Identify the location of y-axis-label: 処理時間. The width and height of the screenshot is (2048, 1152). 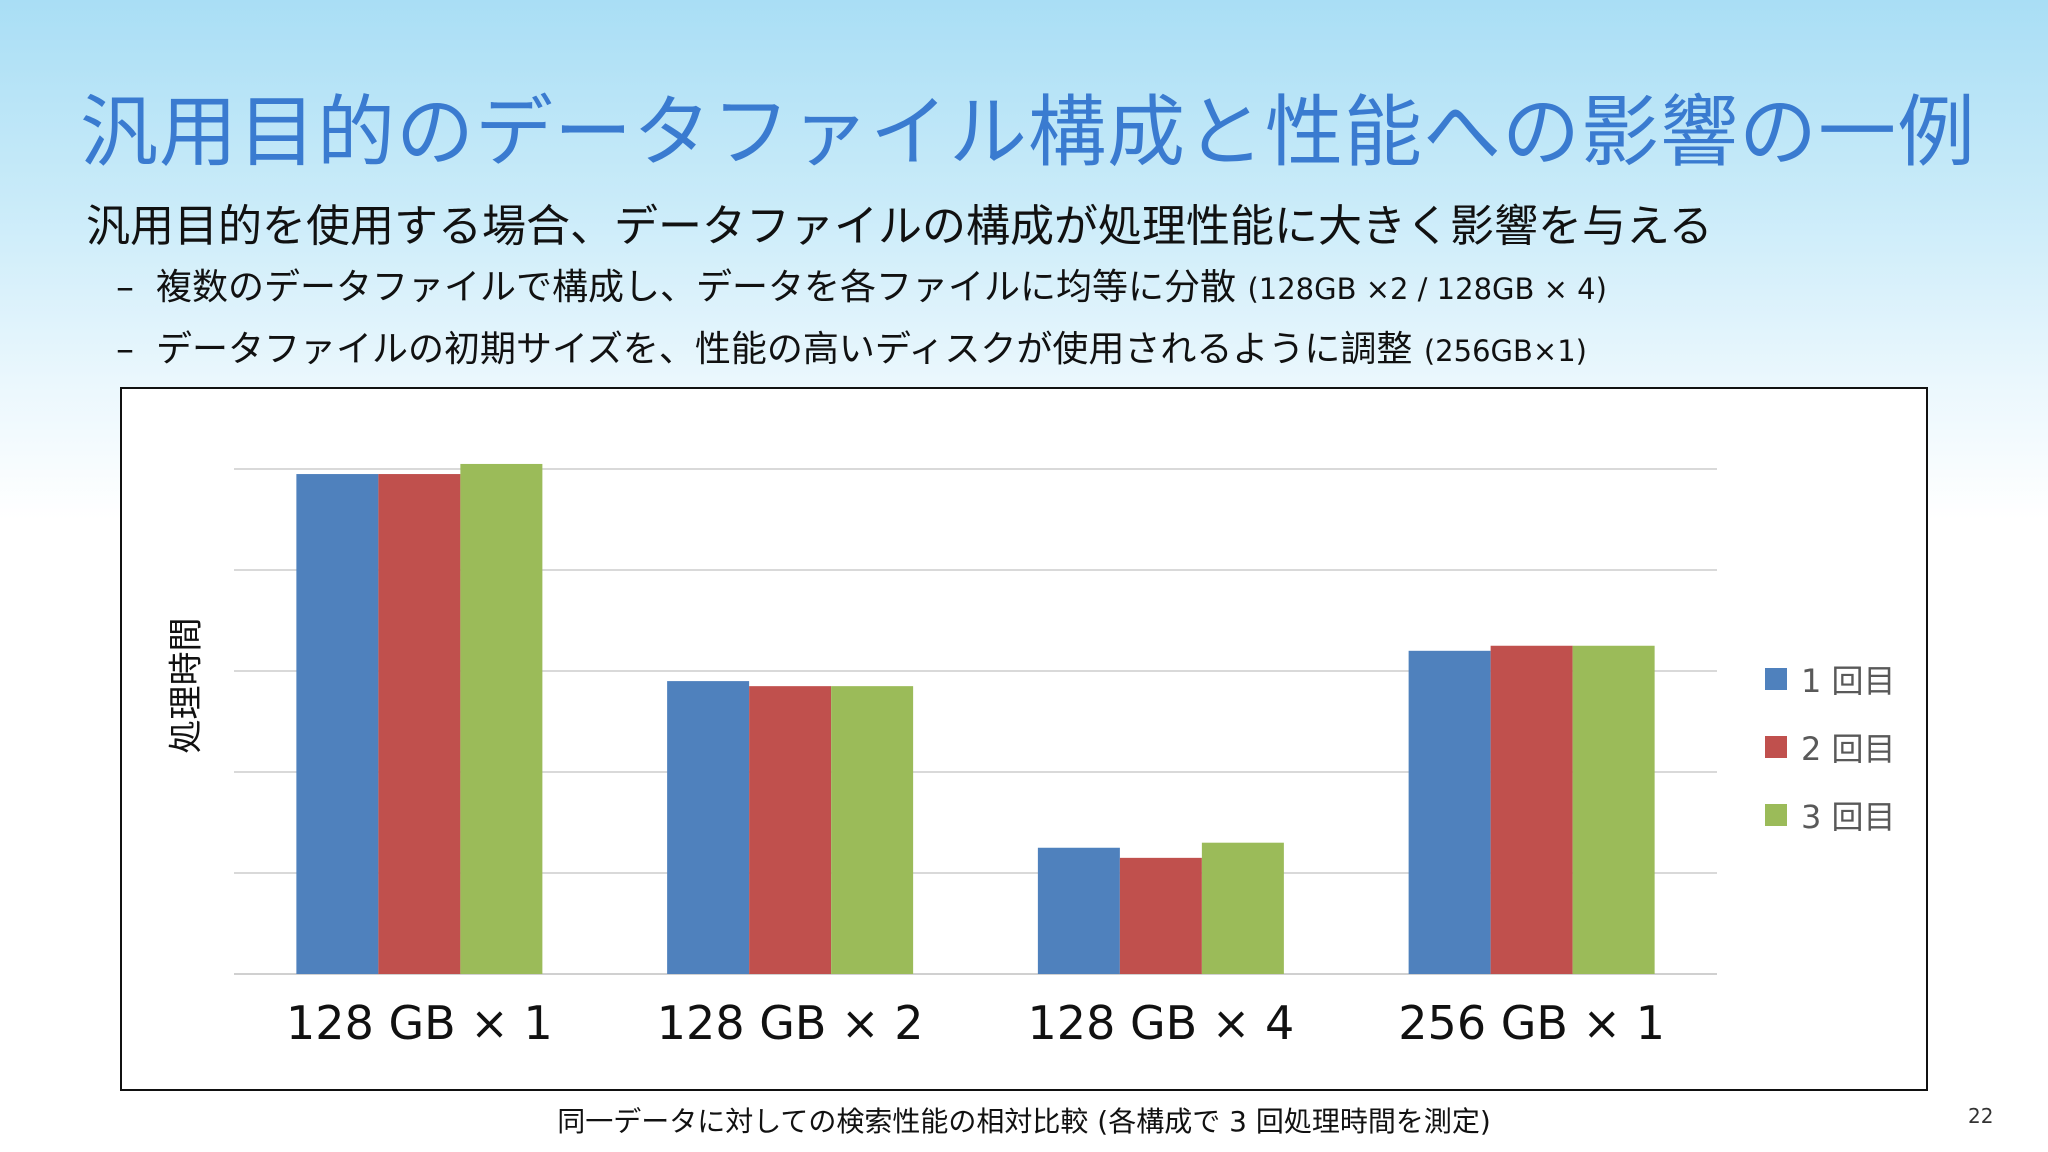
(183, 685).